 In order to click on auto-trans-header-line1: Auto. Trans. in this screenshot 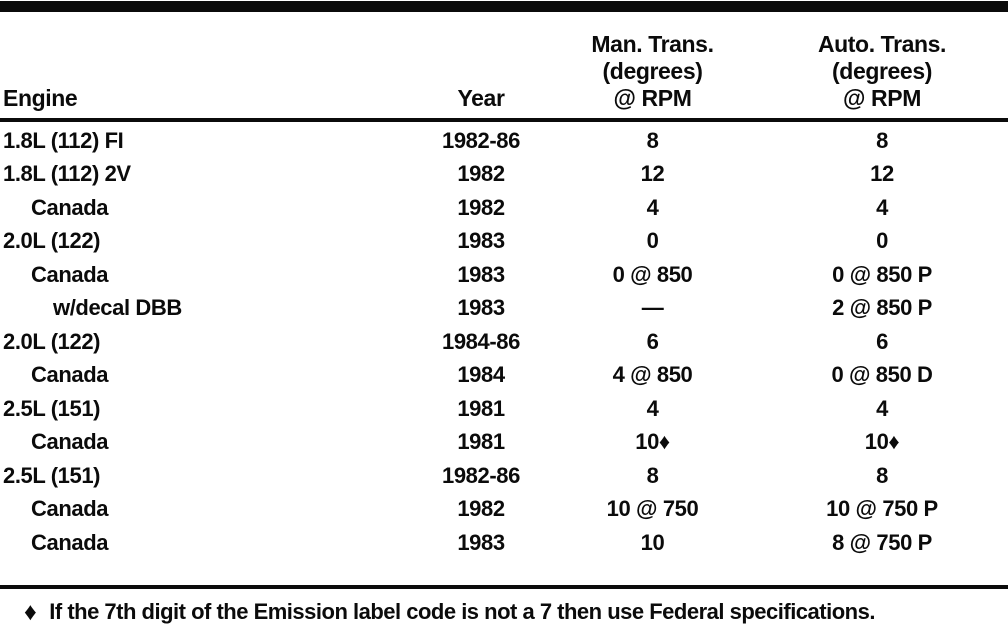, I will do `click(882, 44)`.